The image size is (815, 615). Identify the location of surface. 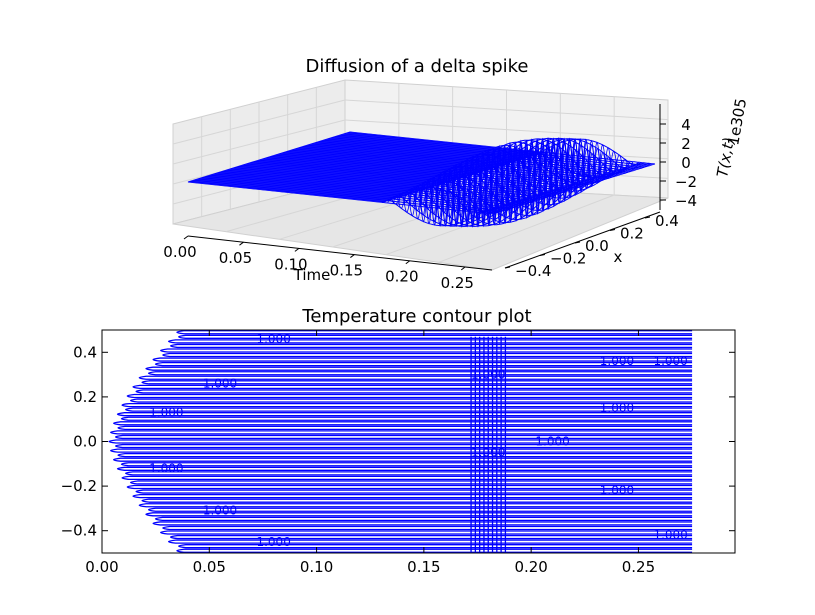
(421, 179).